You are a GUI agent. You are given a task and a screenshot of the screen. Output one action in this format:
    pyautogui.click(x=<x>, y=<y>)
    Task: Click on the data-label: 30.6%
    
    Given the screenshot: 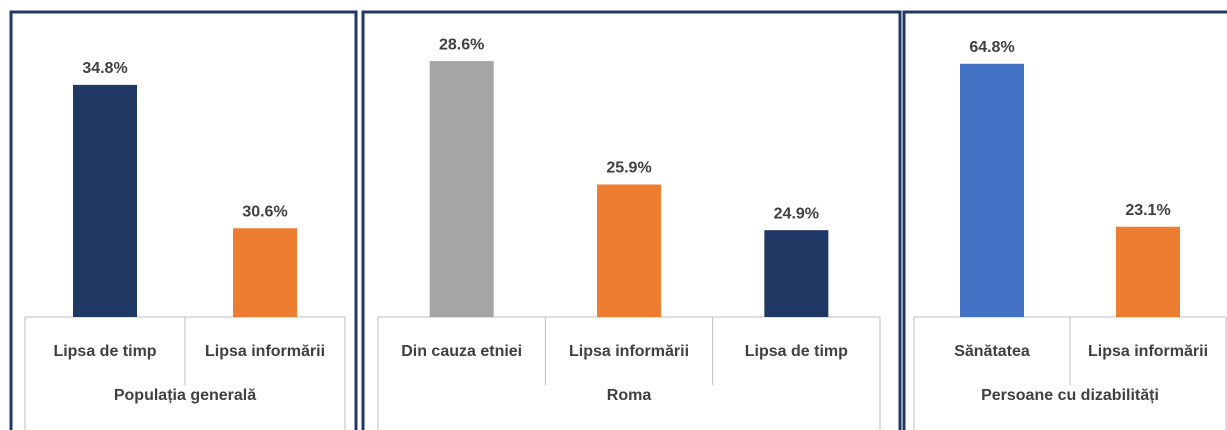 What is the action you would take?
    pyautogui.click(x=264, y=211)
    